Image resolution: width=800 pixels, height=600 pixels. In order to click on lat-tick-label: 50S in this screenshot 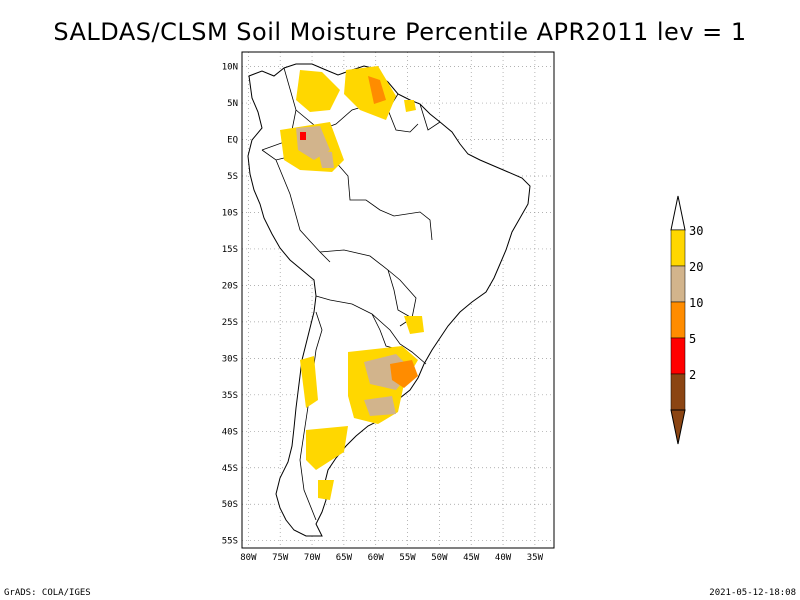, I will do `click(230, 505)`.